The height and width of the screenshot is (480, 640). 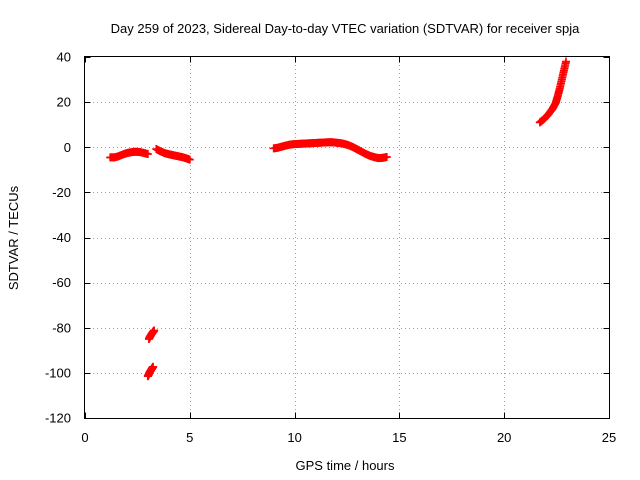 What do you see at coordinates (64, 57) in the screenshot?
I see `y-tick-label: 40` at bounding box center [64, 57].